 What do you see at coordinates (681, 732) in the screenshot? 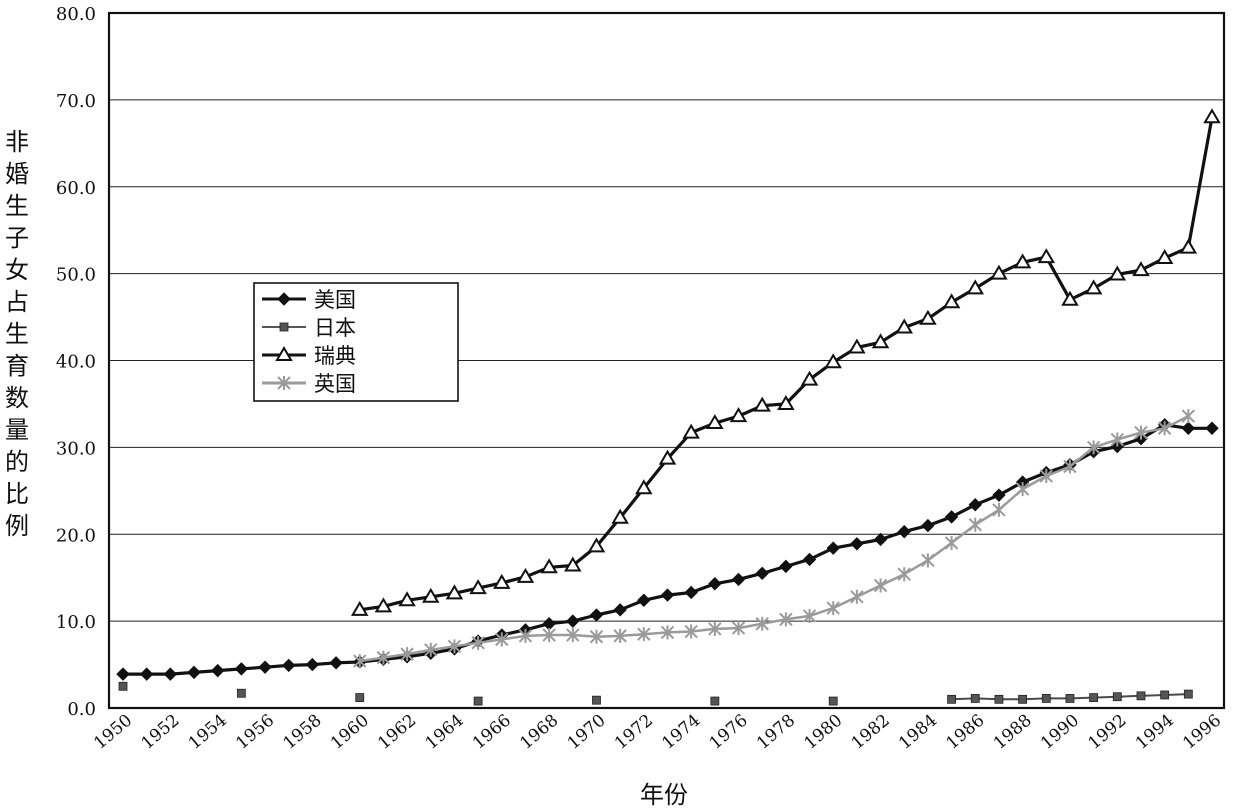
I see `x-tick-label: 1974` at bounding box center [681, 732].